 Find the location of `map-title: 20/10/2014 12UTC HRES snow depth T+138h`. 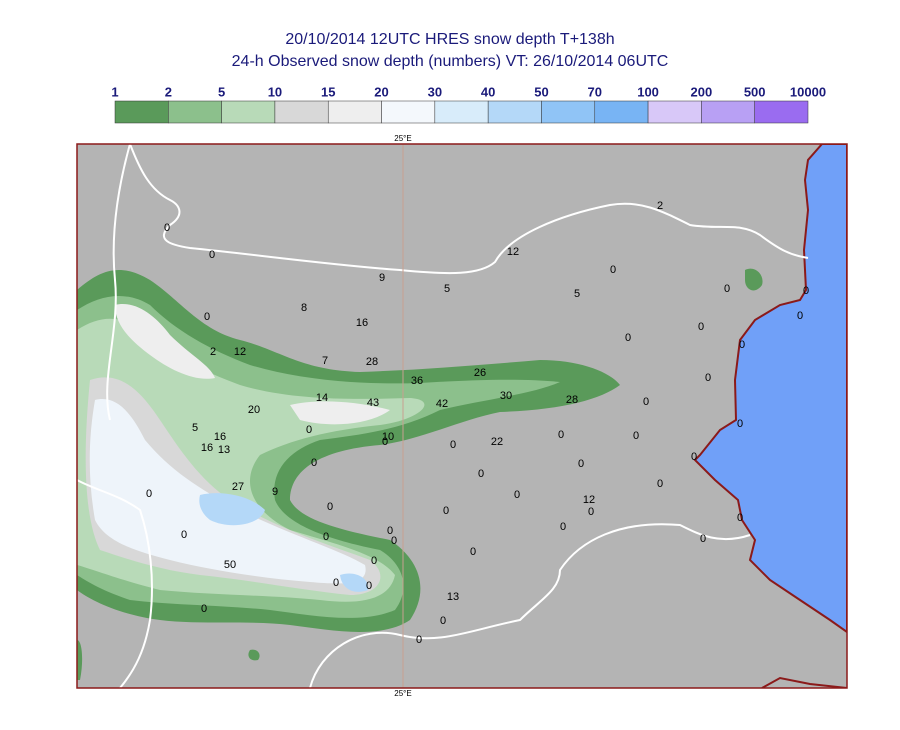

map-title: 20/10/2014 12UTC HRES snow depth T+138h is located at coordinates (449, 39).